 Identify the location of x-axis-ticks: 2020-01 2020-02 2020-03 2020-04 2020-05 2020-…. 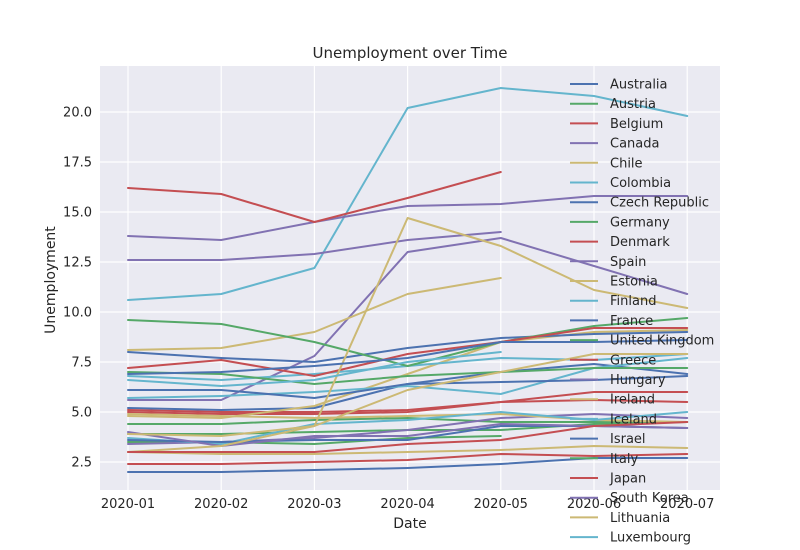
(408, 504).